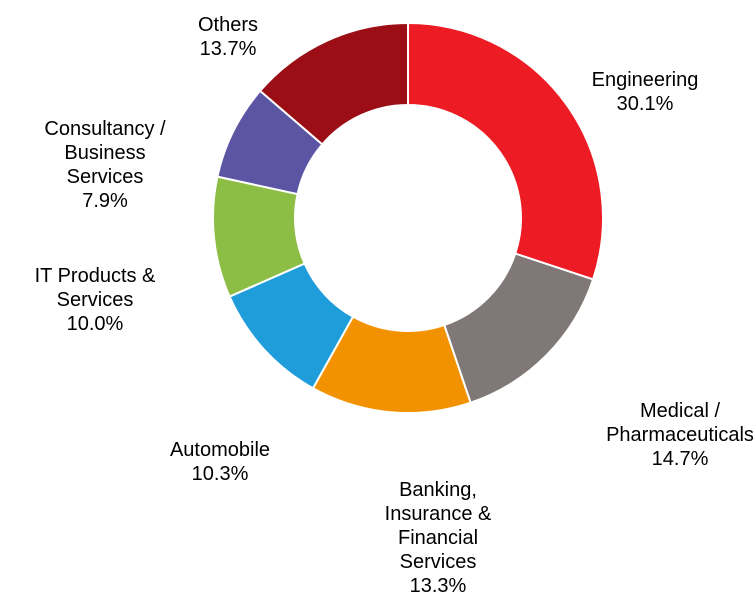 The image size is (755, 599). What do you see at coordinates (438, 586) in the screenshot?
I see `value-label: 13.3%` at bounding box center [438, 586].